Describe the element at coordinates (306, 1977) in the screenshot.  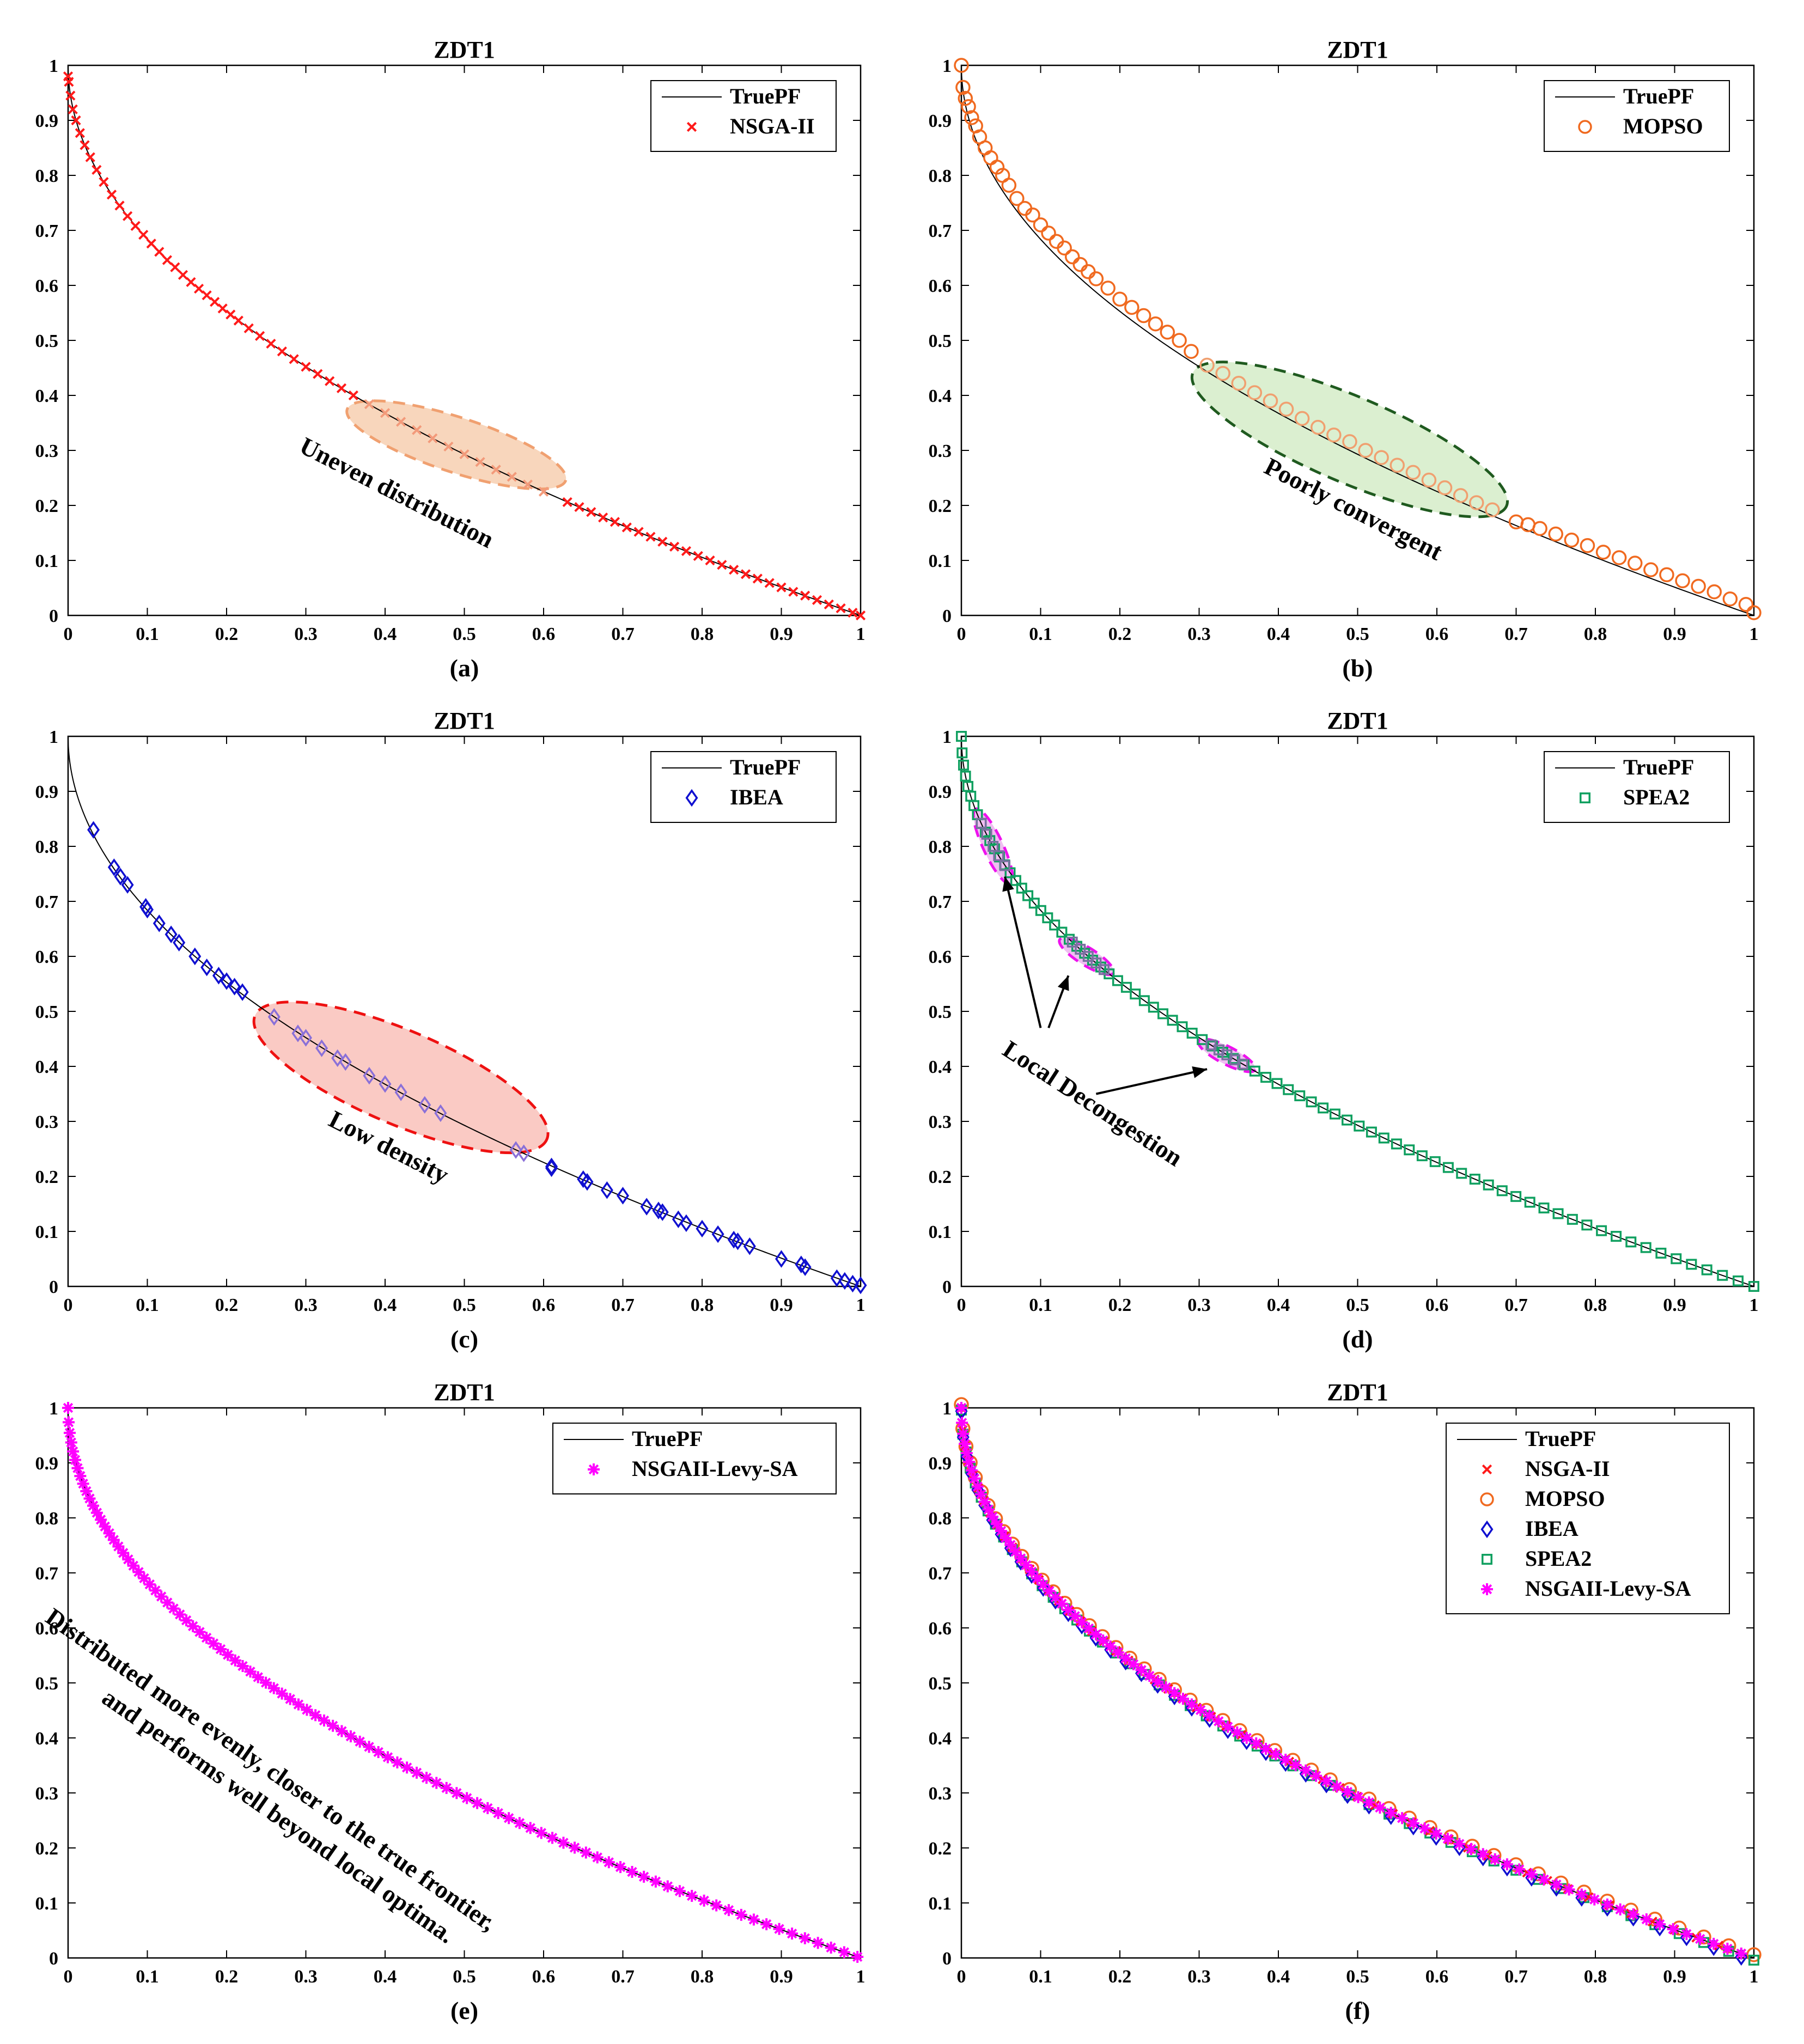
I see `x-tick-label: 0.3` at that location.